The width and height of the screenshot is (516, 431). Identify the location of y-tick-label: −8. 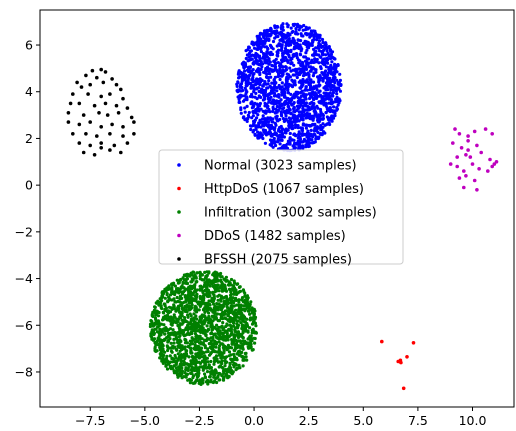
(24, 371).